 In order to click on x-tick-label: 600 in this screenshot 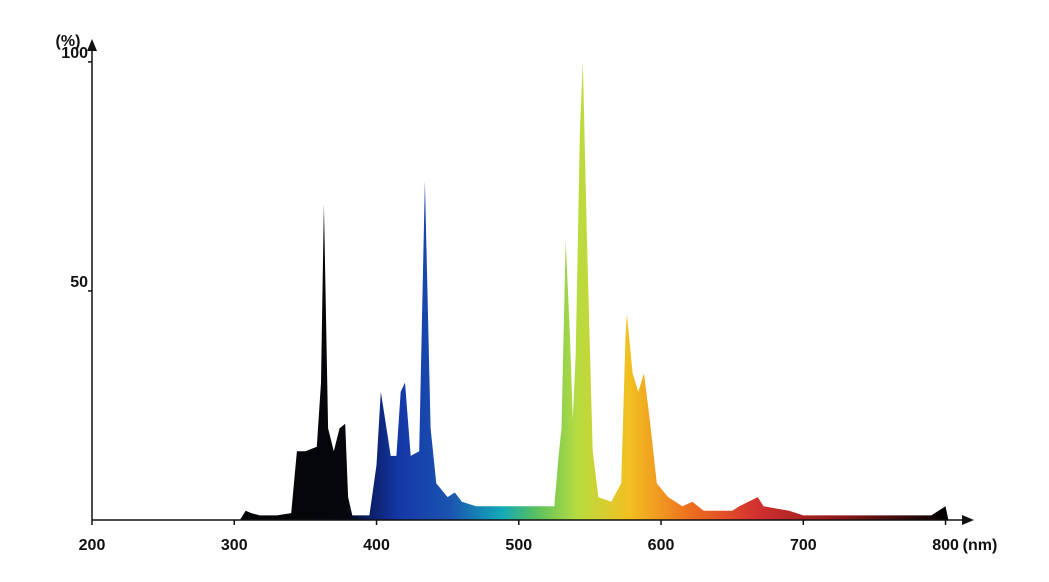, I will do `click(661, 545)`.